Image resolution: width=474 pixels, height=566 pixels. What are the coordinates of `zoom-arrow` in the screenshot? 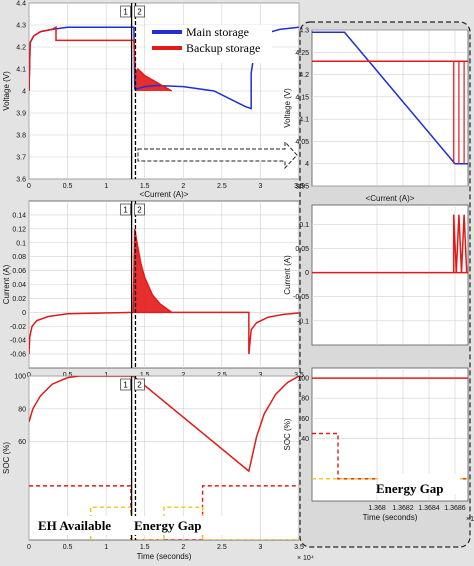 It's located at (217, 155).